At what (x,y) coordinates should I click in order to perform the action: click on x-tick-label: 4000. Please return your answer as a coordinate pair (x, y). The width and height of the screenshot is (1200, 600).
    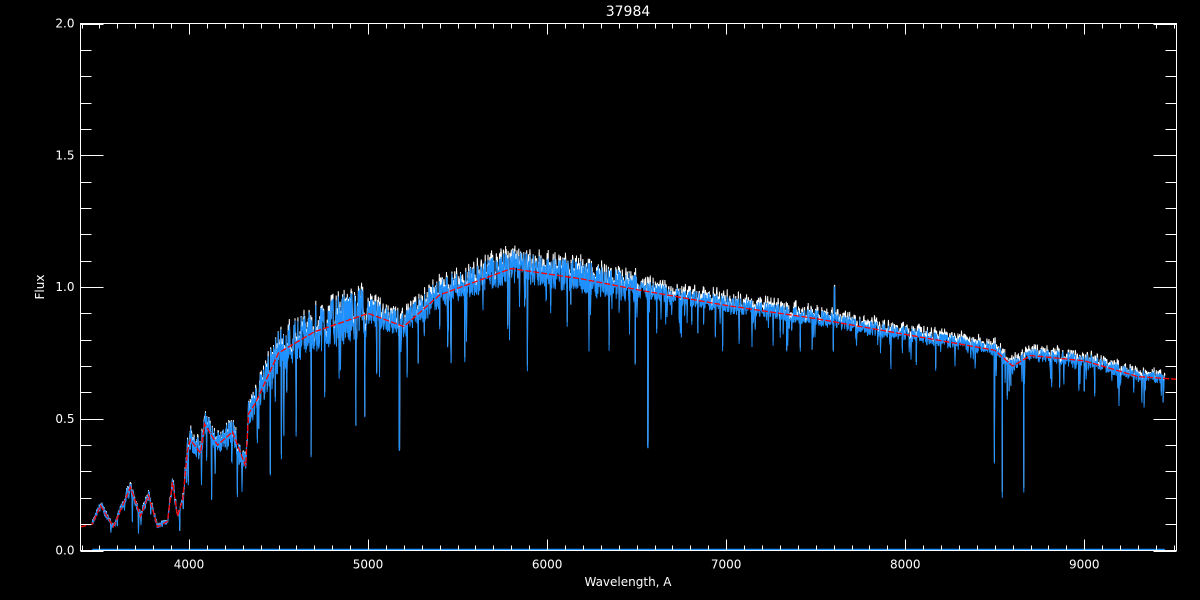
    Looking at the image, I should click on (189, 565).